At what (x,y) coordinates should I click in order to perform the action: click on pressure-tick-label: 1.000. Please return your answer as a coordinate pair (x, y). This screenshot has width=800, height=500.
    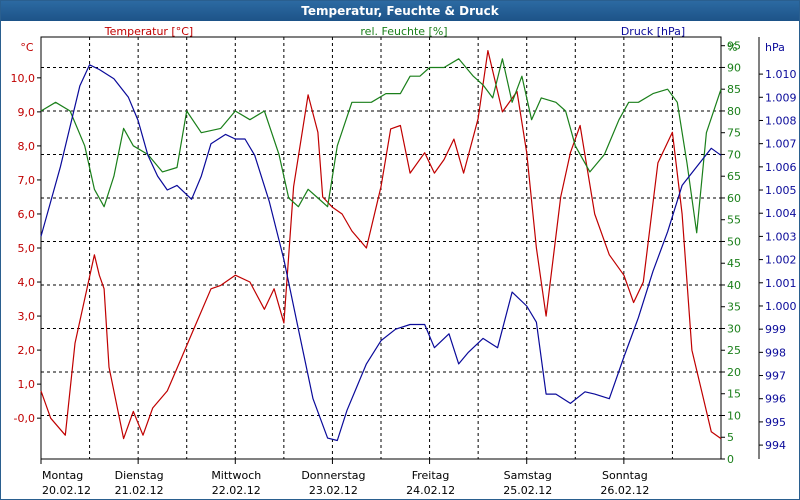
    Looking at the image, I should click on (781, 306).